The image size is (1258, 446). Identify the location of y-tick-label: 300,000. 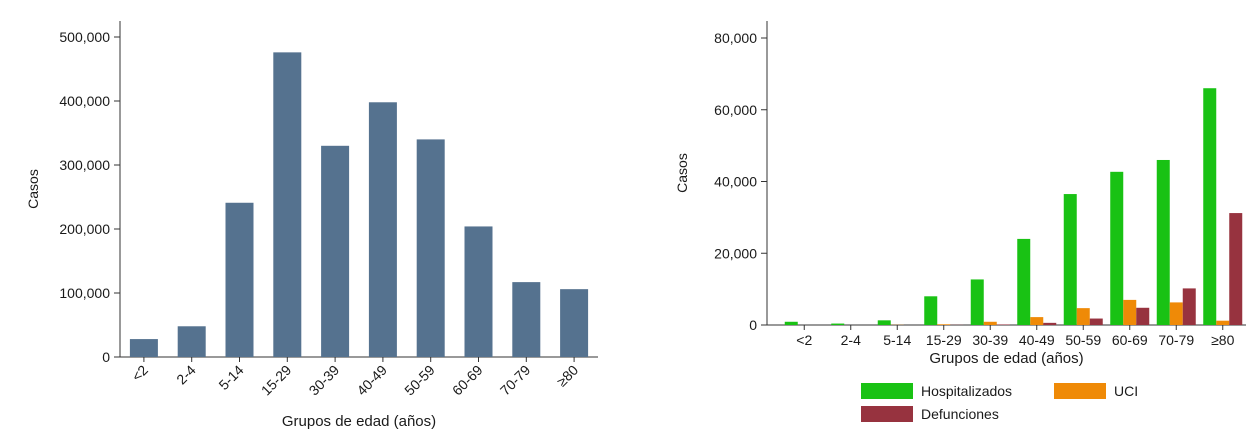
(84, 165).